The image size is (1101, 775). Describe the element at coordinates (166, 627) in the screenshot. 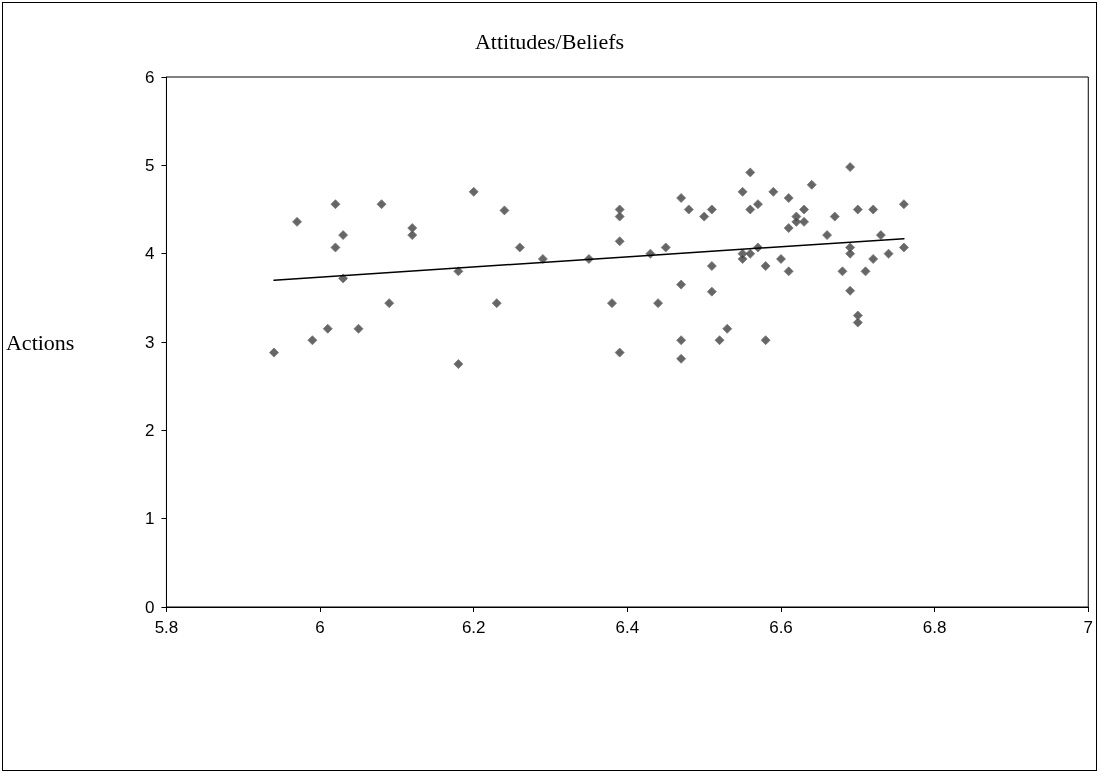

I see `x-tick-label: 5.8` at that location.